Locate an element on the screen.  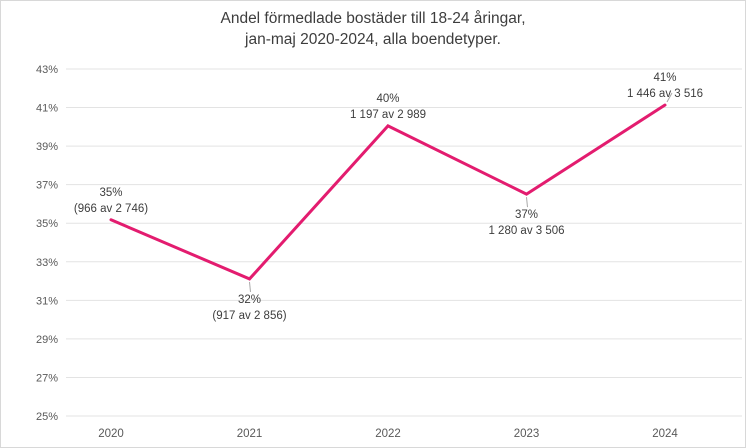
data-point-detail-label: (917 av 2 856) is located at coordinates (249, 316).